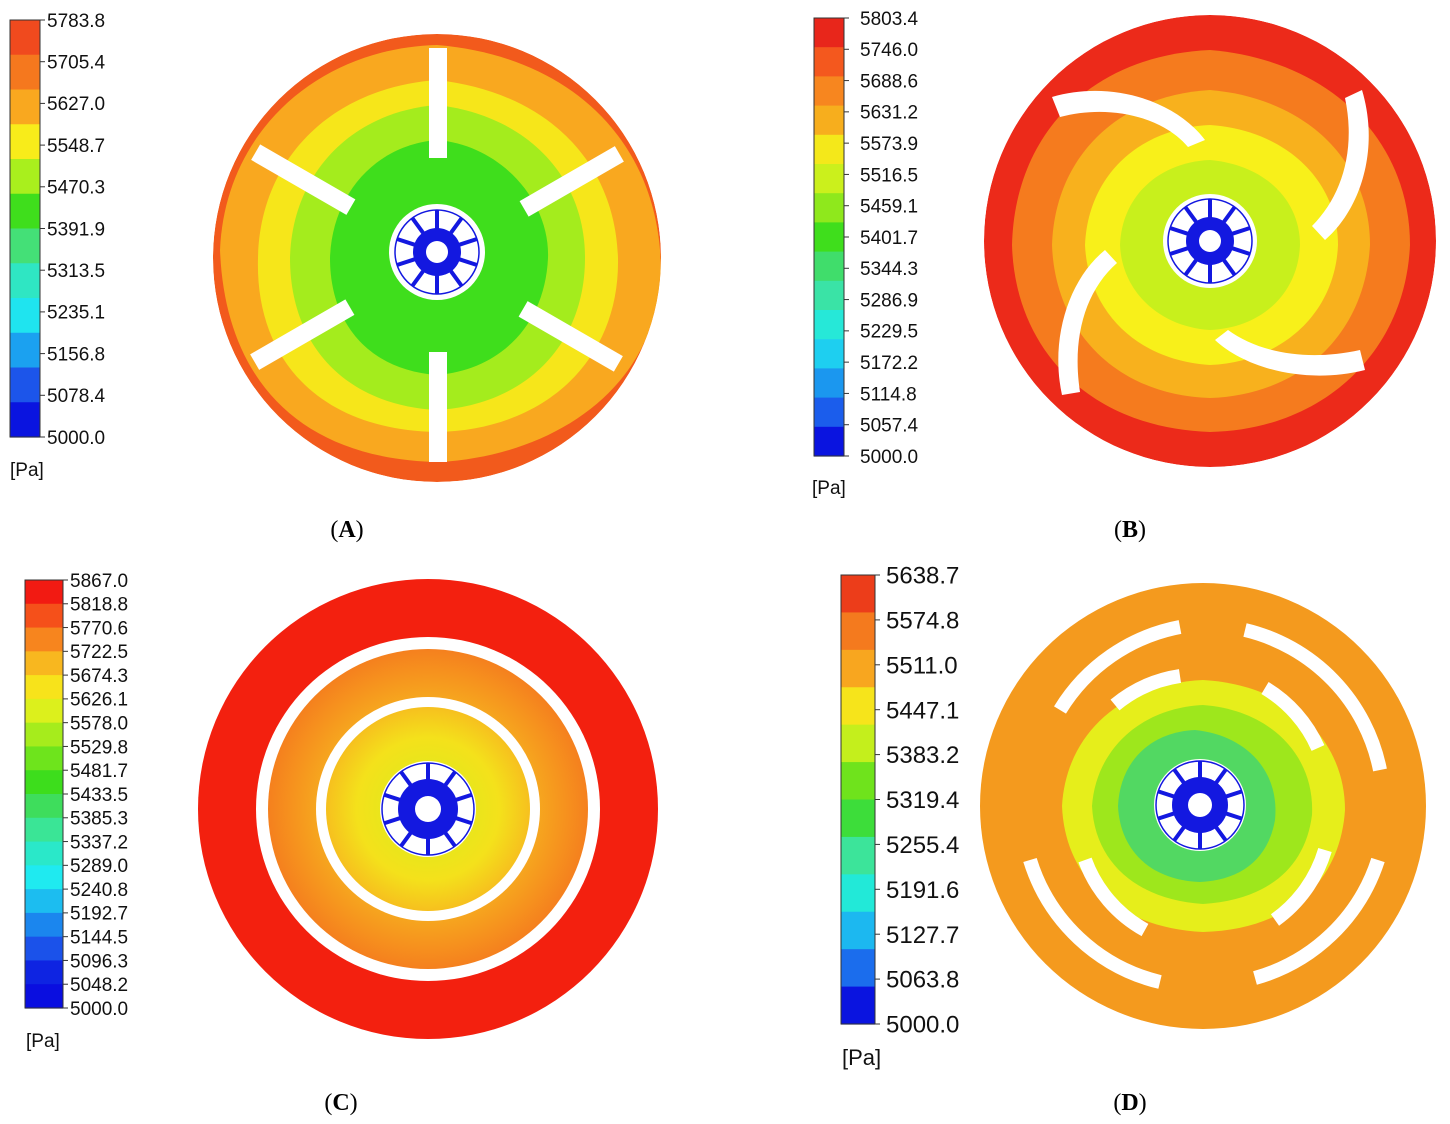 This screenshot has width=1450, height=1124. What do you see at coordinates (99, 795) in the screenshot?
I see `legend-tick-label: 5433.5` at bounding box center [99, 795].